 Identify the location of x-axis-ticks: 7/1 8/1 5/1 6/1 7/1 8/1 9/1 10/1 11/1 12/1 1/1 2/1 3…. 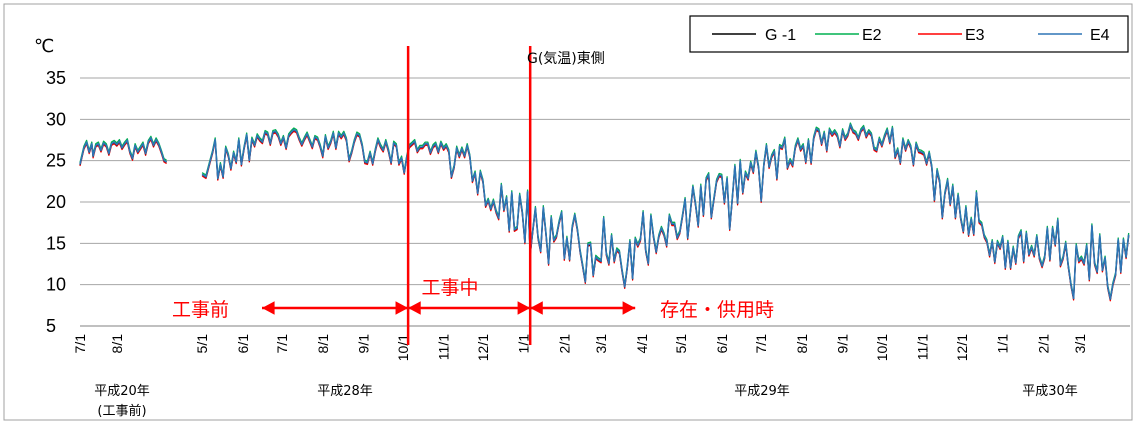
(580, 347).